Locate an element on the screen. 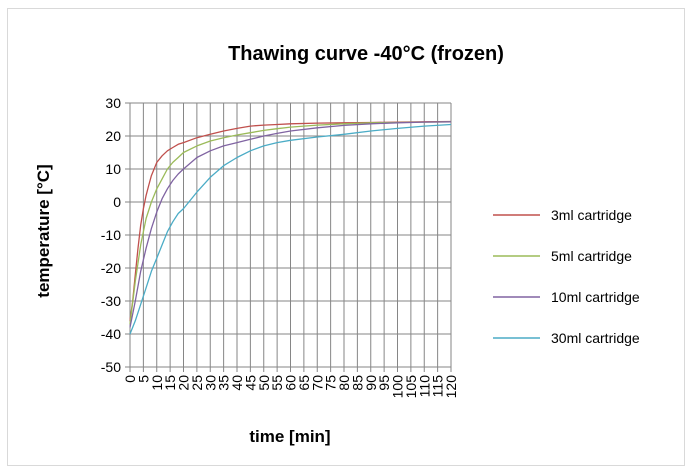  y-tick-label: -30 is located at coordinates (111, 301).